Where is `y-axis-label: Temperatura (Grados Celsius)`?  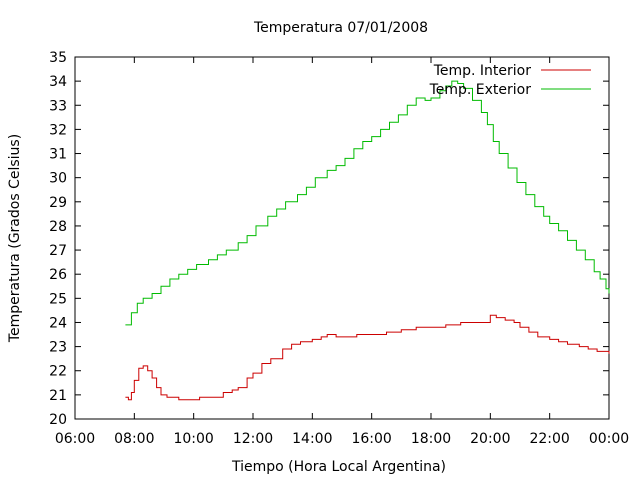 y-axis-label: Temperatura (Grados Celsius) is located at coordinates (15, 238).